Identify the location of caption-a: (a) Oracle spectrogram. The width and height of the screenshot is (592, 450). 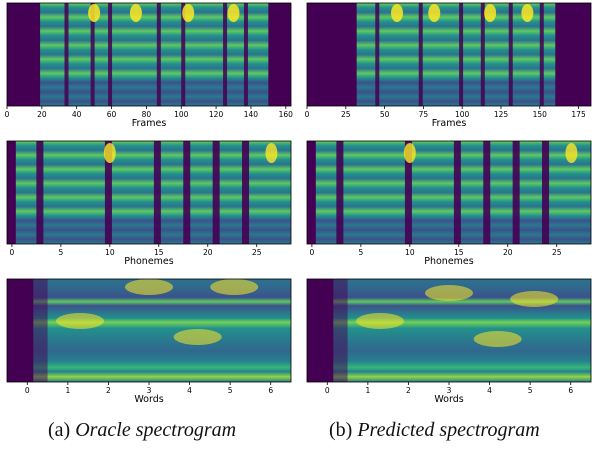
(142, 430).